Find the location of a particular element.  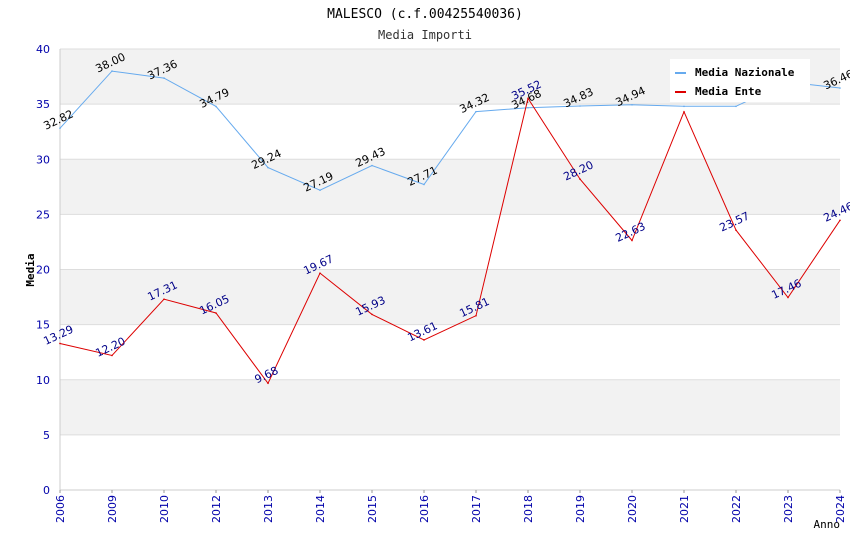

x-tick-label: 2024 is located at coordinates (840, 509).